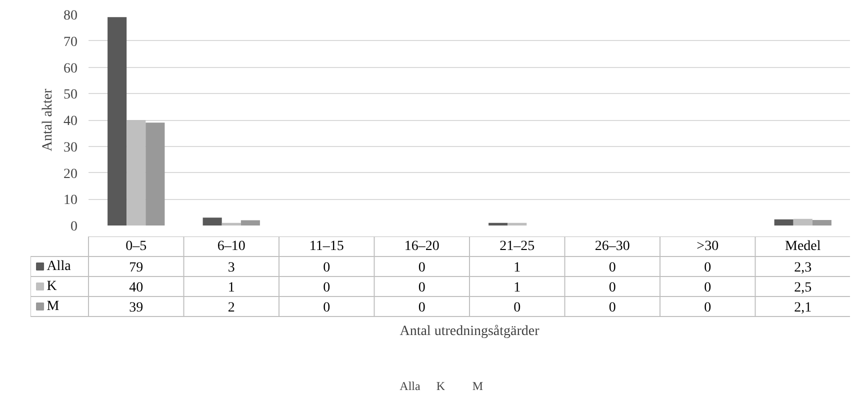 The image size is (851, 409). What do you see at coordinates (71, 95) in the screenshot?
I see `y-tick-label: 50` at bounding box center [71, 95].